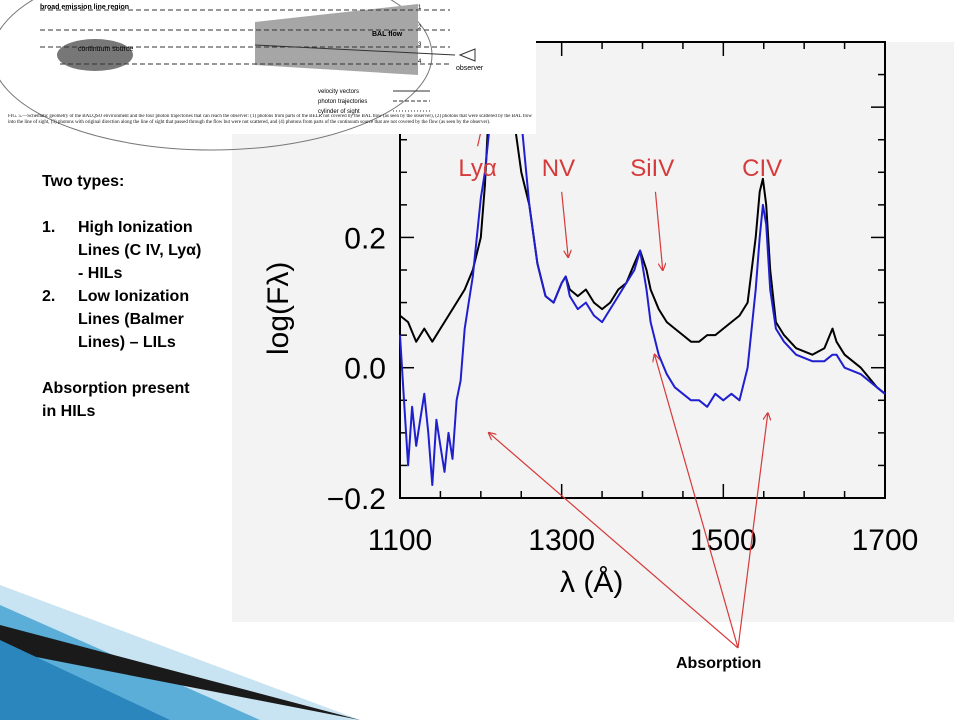  I want to click on x-tick-label: 1500, so click(723, 540).